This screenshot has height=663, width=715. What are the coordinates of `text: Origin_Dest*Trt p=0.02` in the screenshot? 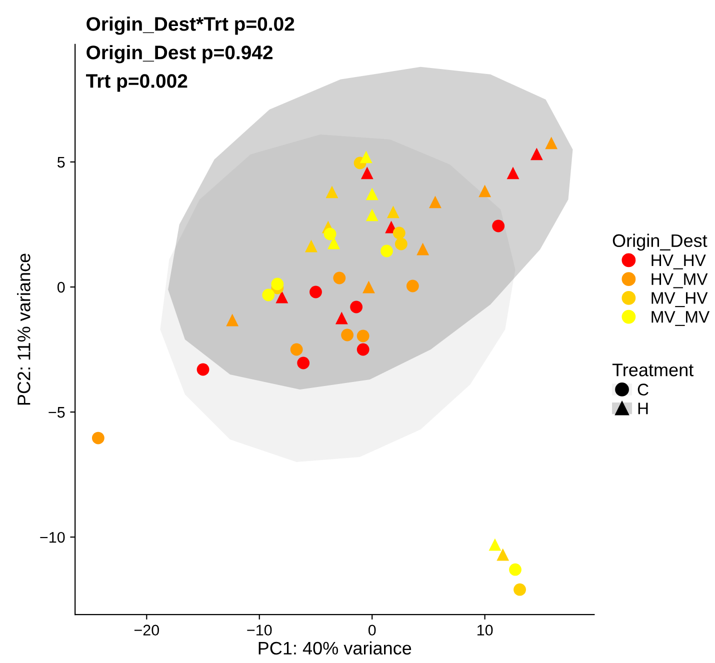 It's located at (190, 25).